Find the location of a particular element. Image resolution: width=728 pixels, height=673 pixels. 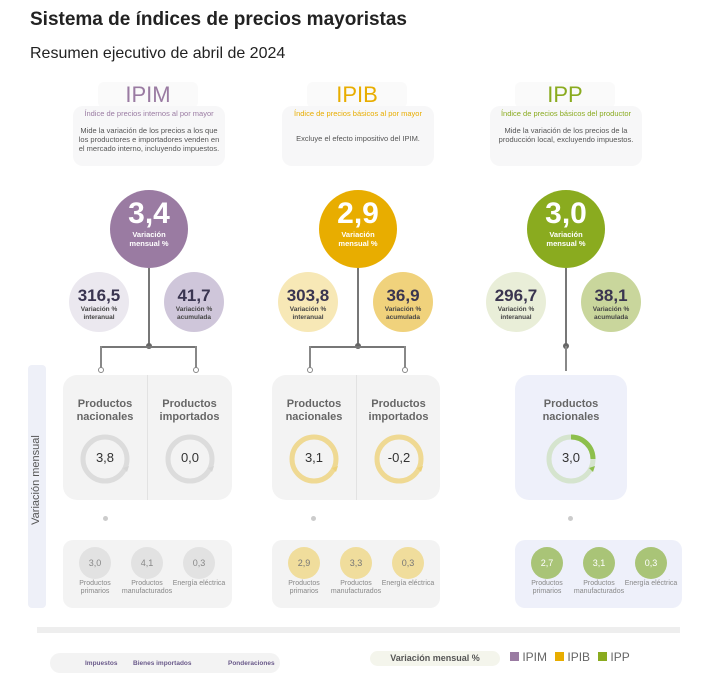

product-gauge: -0,2 is located at coordinates (399, 459).